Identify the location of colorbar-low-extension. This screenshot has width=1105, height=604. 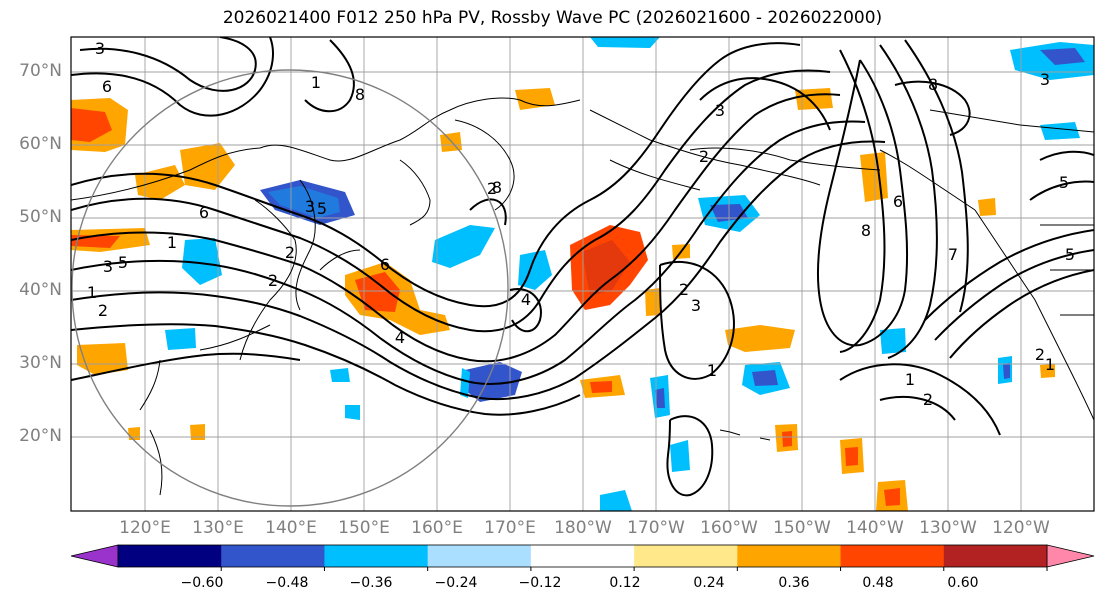
(94, 556).